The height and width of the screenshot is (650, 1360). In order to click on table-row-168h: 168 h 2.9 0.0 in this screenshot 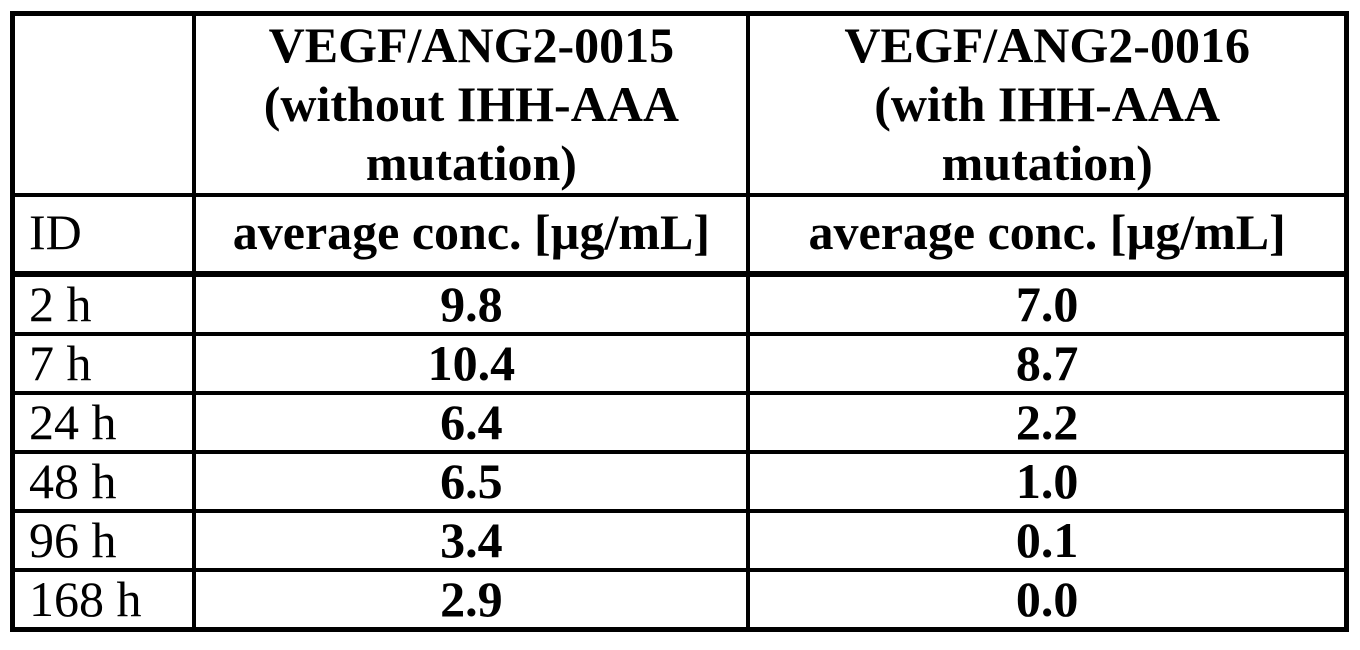, I will do `click(679, 600)`.